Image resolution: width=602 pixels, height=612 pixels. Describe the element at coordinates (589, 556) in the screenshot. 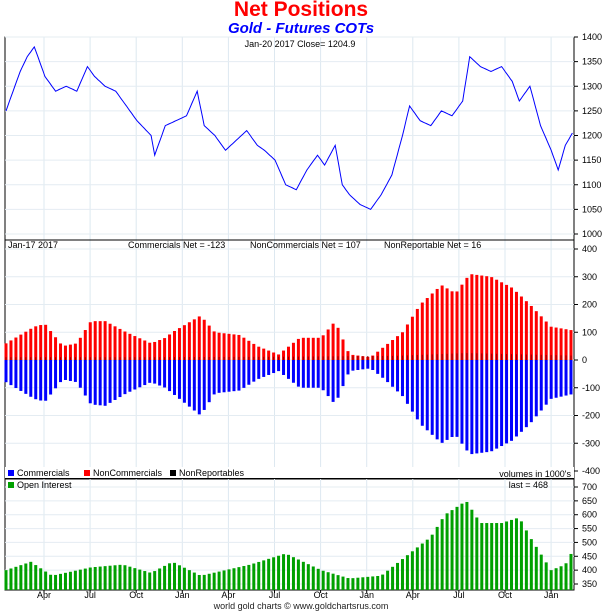

I see `y-tick-label: 450` at that location.